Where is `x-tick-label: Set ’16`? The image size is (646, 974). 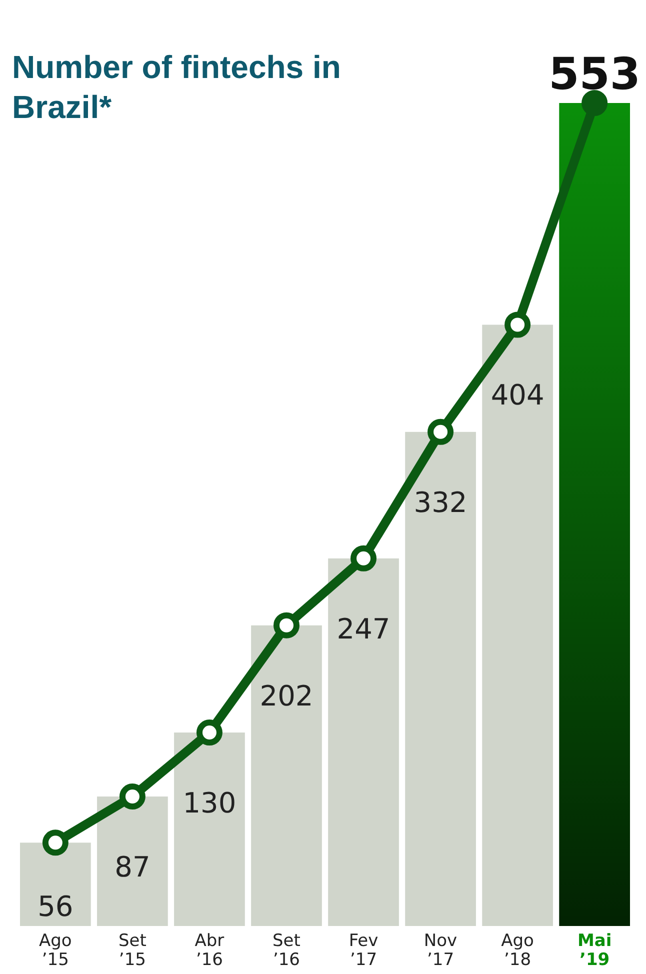
x-tick-label: Set ’16 is located at coordinates (286, 950).